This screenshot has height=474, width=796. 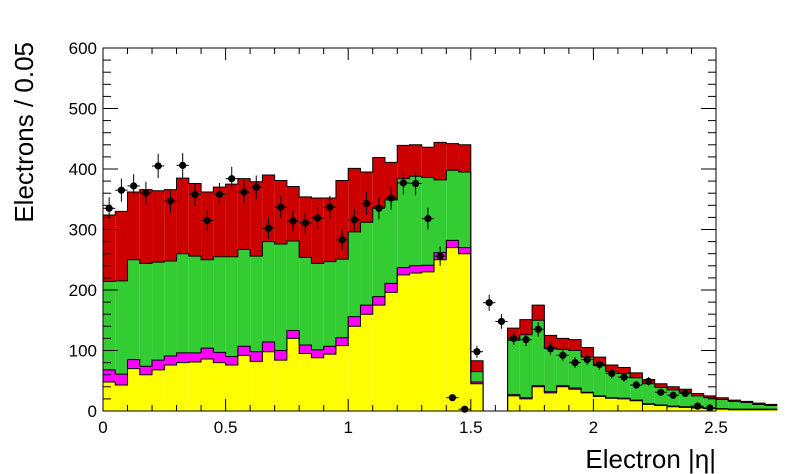 I want to click on x-tick-label: 1, so click(x=347, y=427).